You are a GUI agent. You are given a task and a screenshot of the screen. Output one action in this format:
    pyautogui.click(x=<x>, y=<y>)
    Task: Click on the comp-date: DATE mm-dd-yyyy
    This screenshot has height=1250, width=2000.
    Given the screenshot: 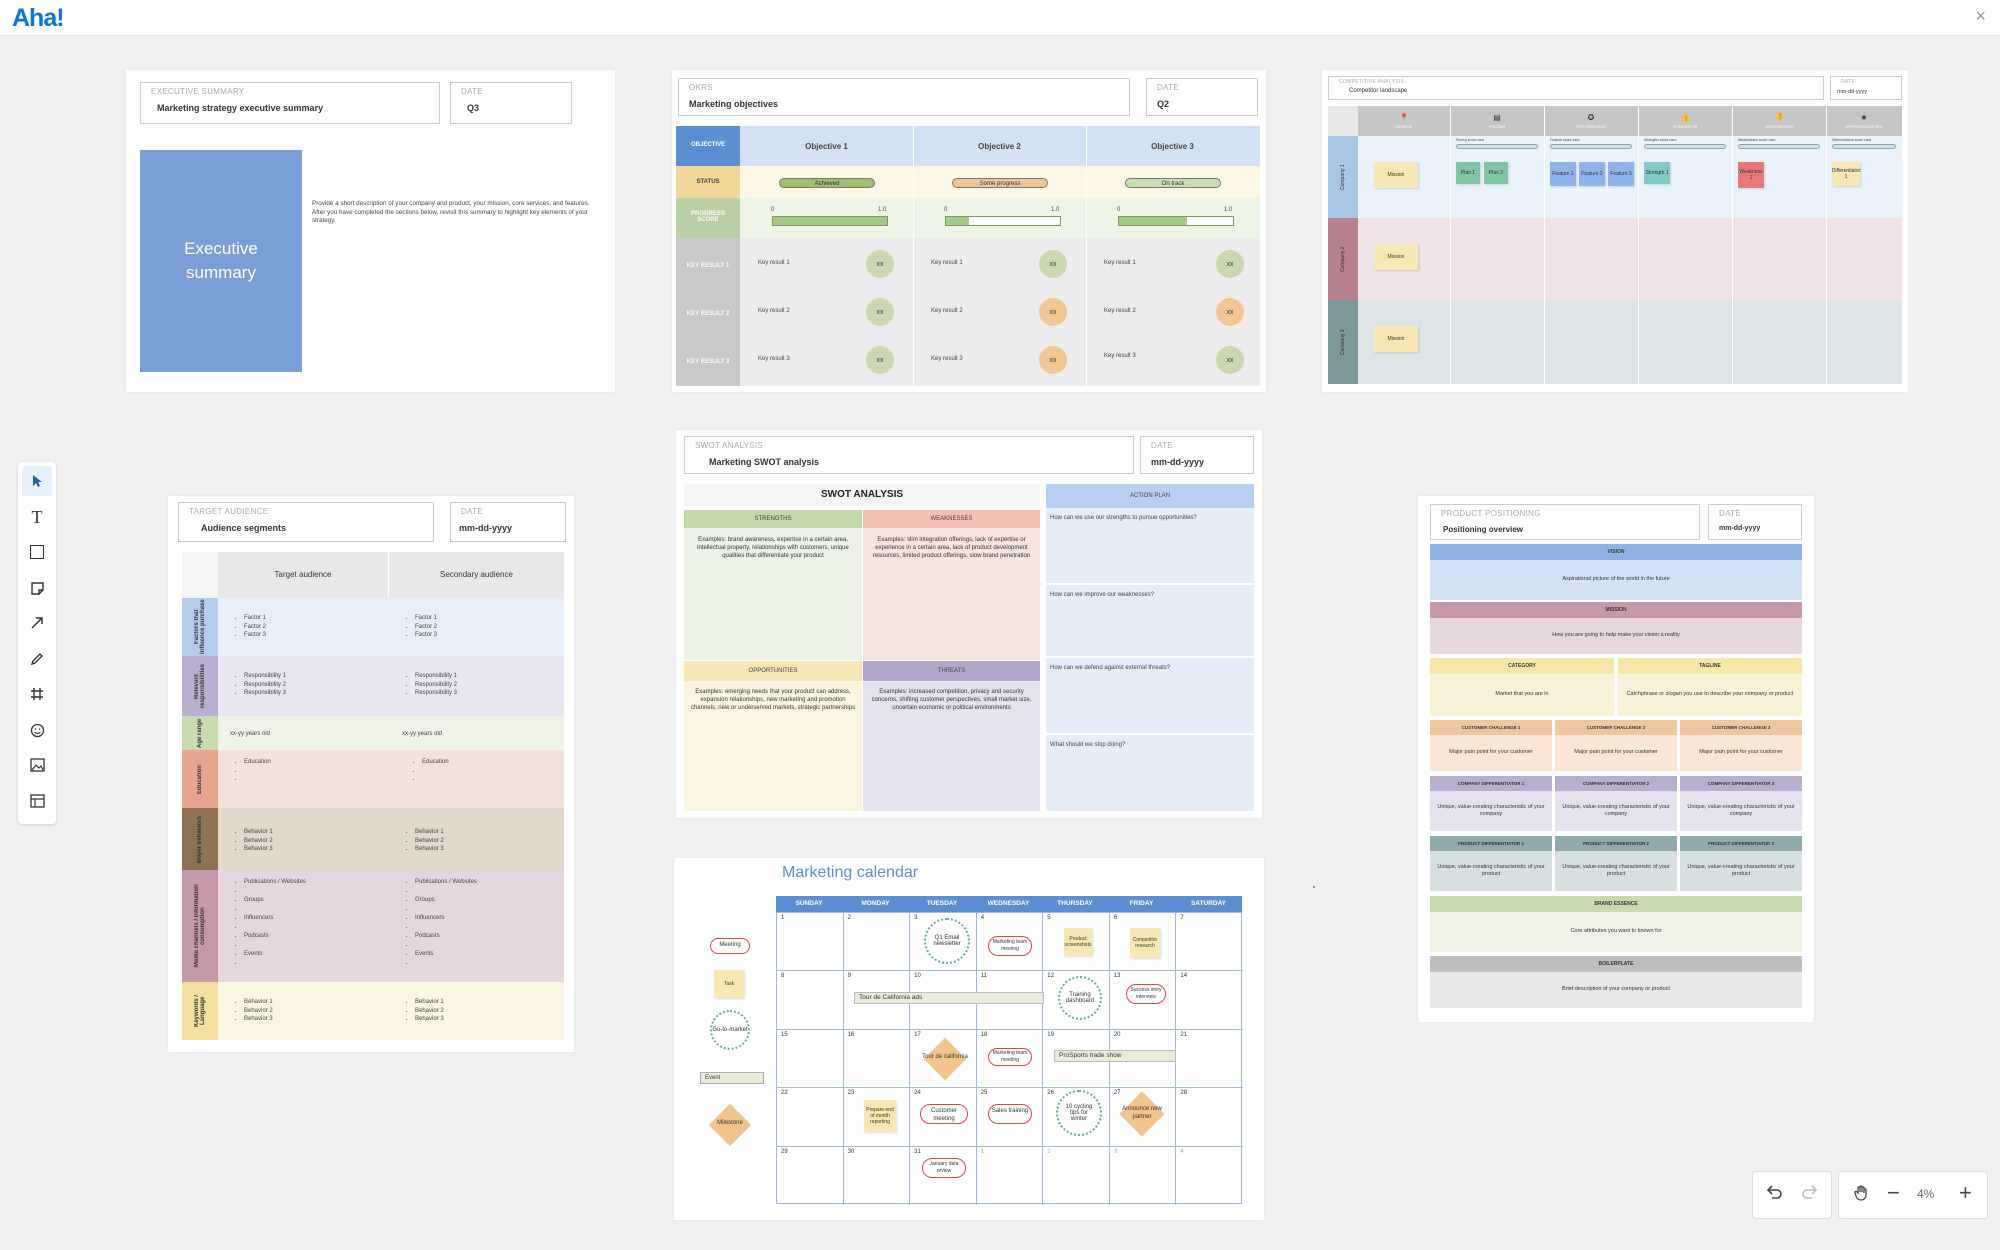 What is the action you would take?
    pyautogui.click(x=1866, y=88)
    